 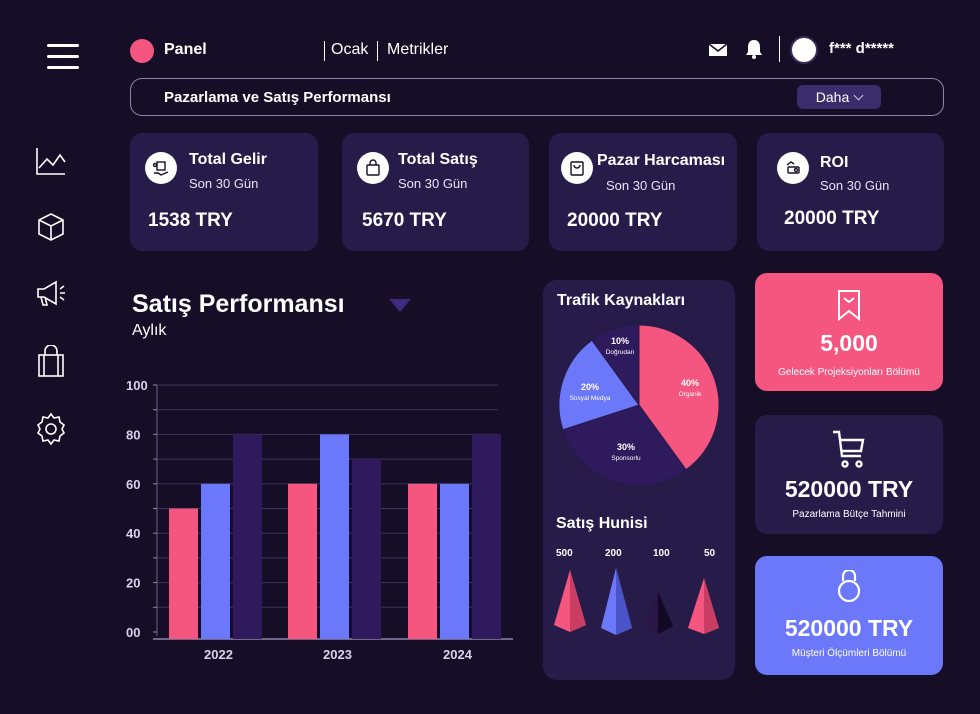 I want to click on brand-title: Panel, so click(x=185, y=49).